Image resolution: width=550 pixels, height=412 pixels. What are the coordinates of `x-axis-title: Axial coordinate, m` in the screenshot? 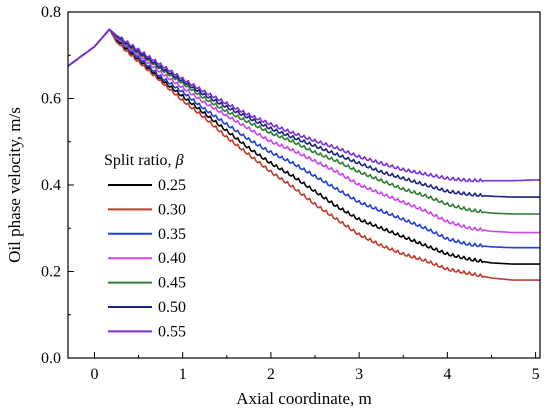 It's located at (304, 398).